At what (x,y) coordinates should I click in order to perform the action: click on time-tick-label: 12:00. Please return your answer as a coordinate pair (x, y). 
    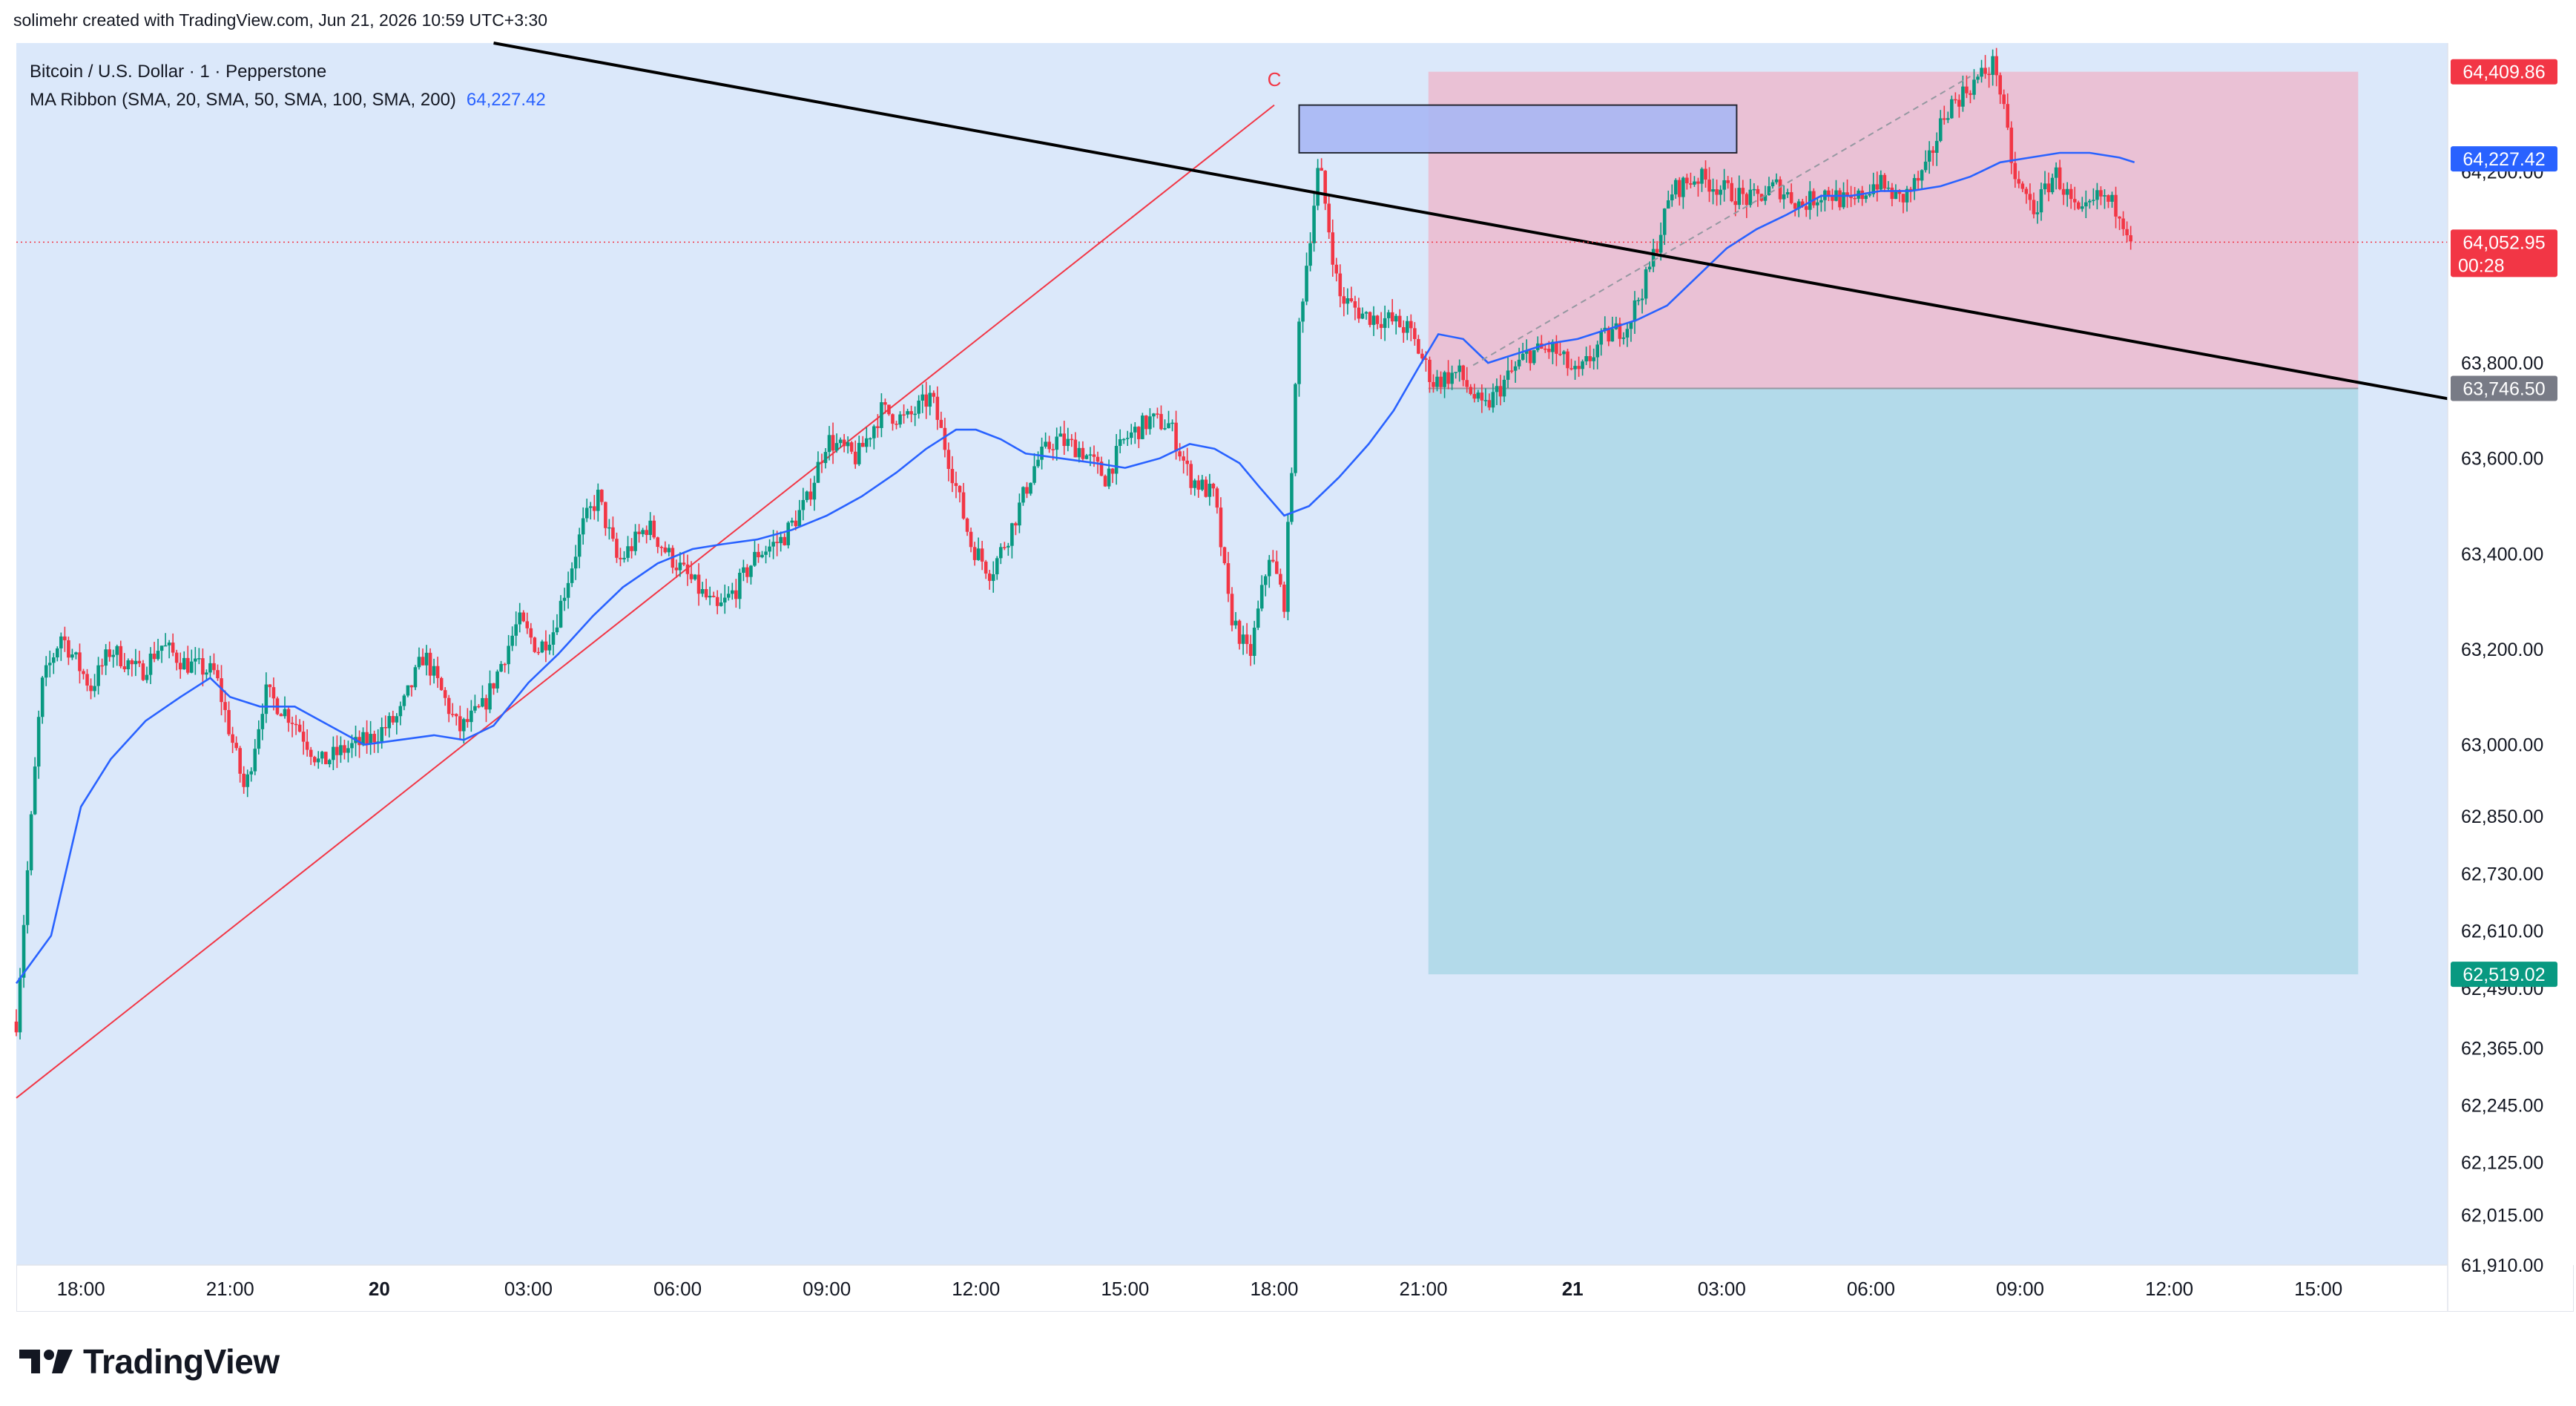
    Looking at the image, I should click on (2169, 1289).